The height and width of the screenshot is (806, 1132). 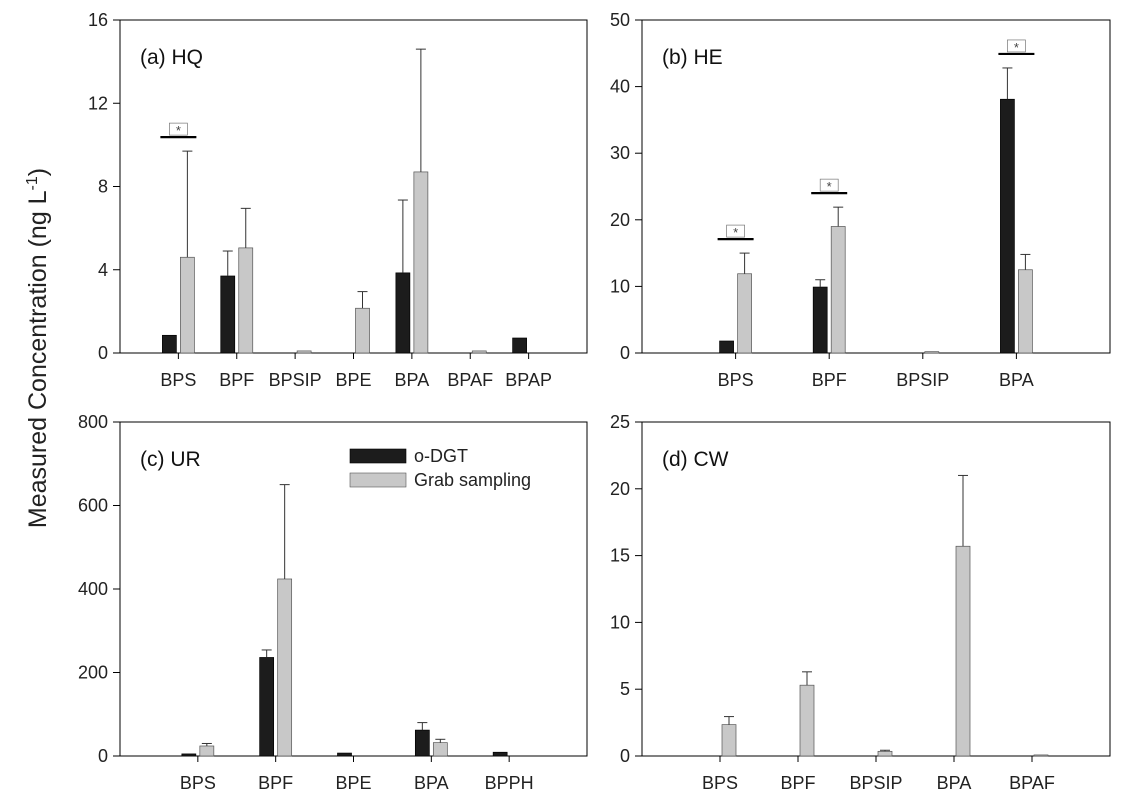 What do you see at coordinates (620, 422) in the screenshot?
I see `y-tick-label: 25` at bounding box center [620, 422].